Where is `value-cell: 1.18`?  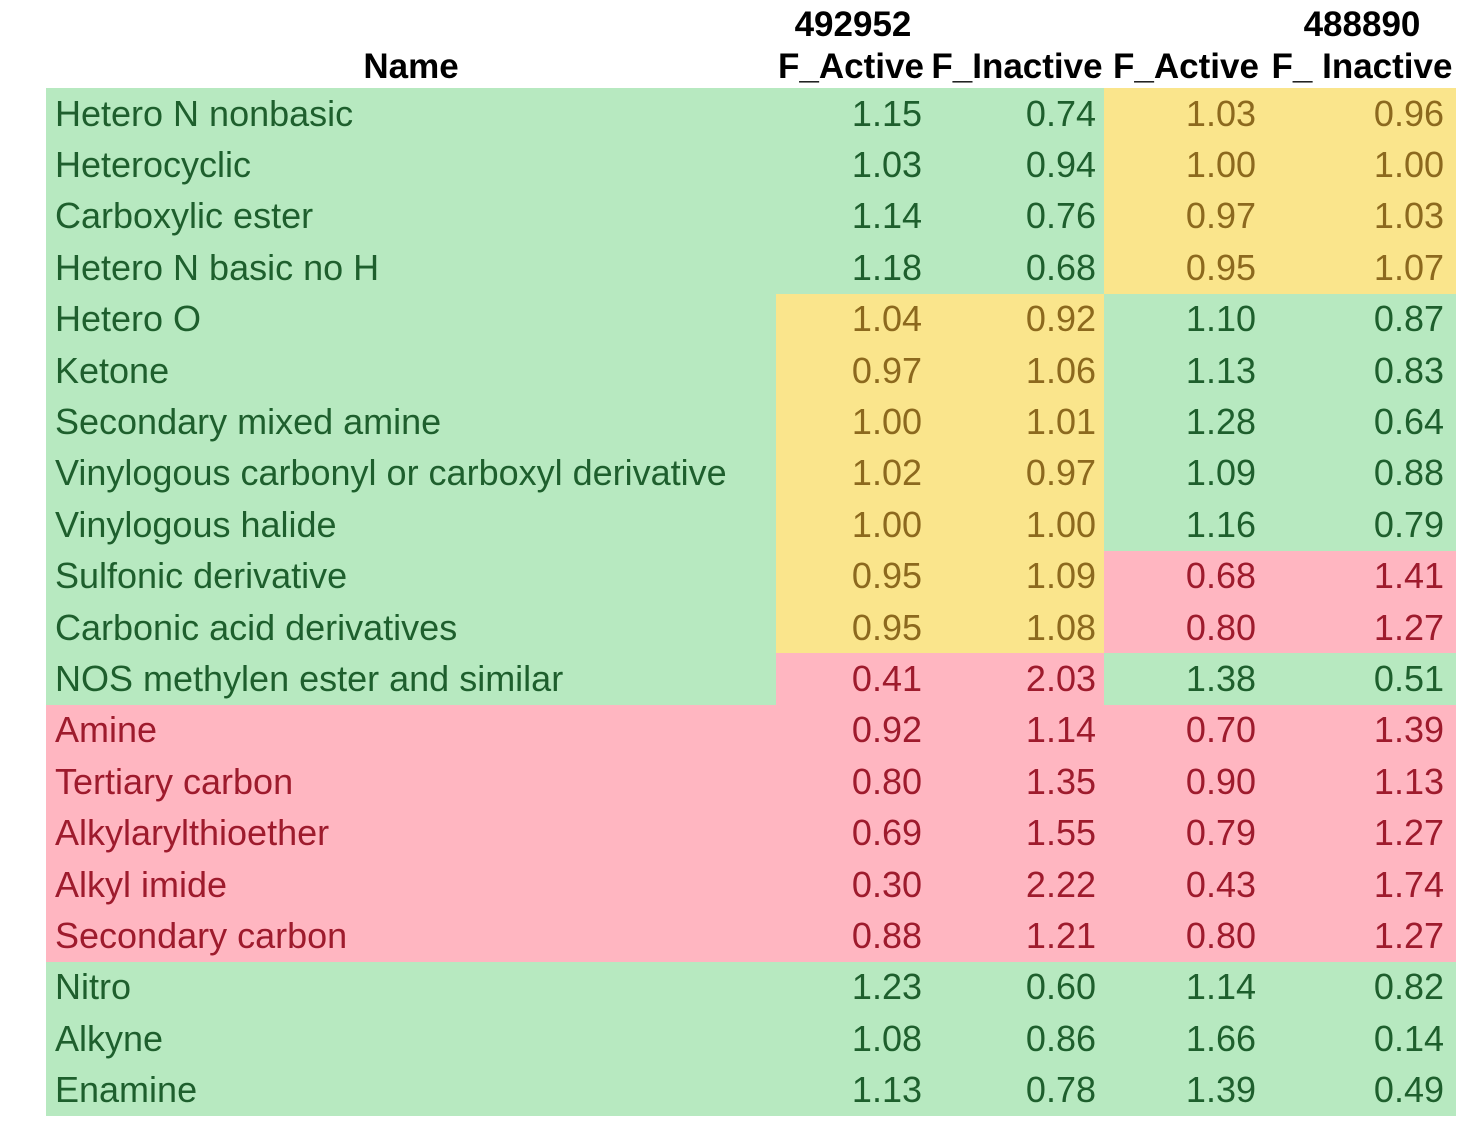
value-cell: 1.18 is located at coordinates (853, 268).